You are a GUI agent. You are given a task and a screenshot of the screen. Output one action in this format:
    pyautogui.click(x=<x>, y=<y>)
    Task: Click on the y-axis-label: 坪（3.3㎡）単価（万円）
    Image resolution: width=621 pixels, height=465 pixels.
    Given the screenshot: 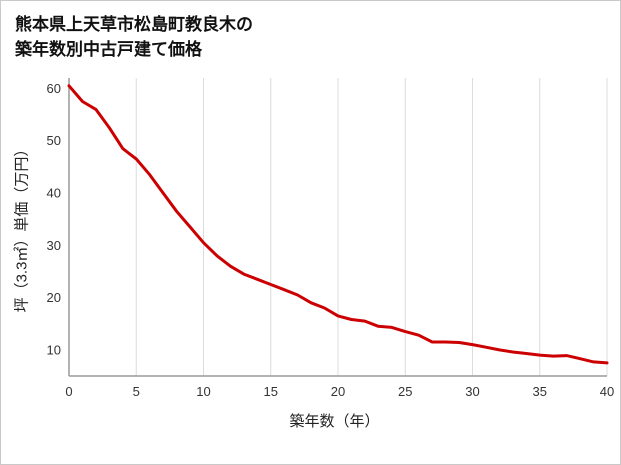 What is the action you would take?
    pyautogui.click(x=22, y=227)
    